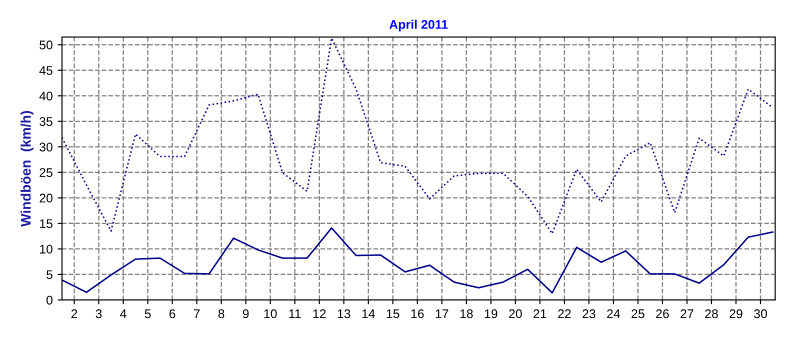 The height and width of the screenshot is (350, 800). Describe the element at coordinates (736, 313) in the screenshot. I see `x-tick-label: 29` at that location.